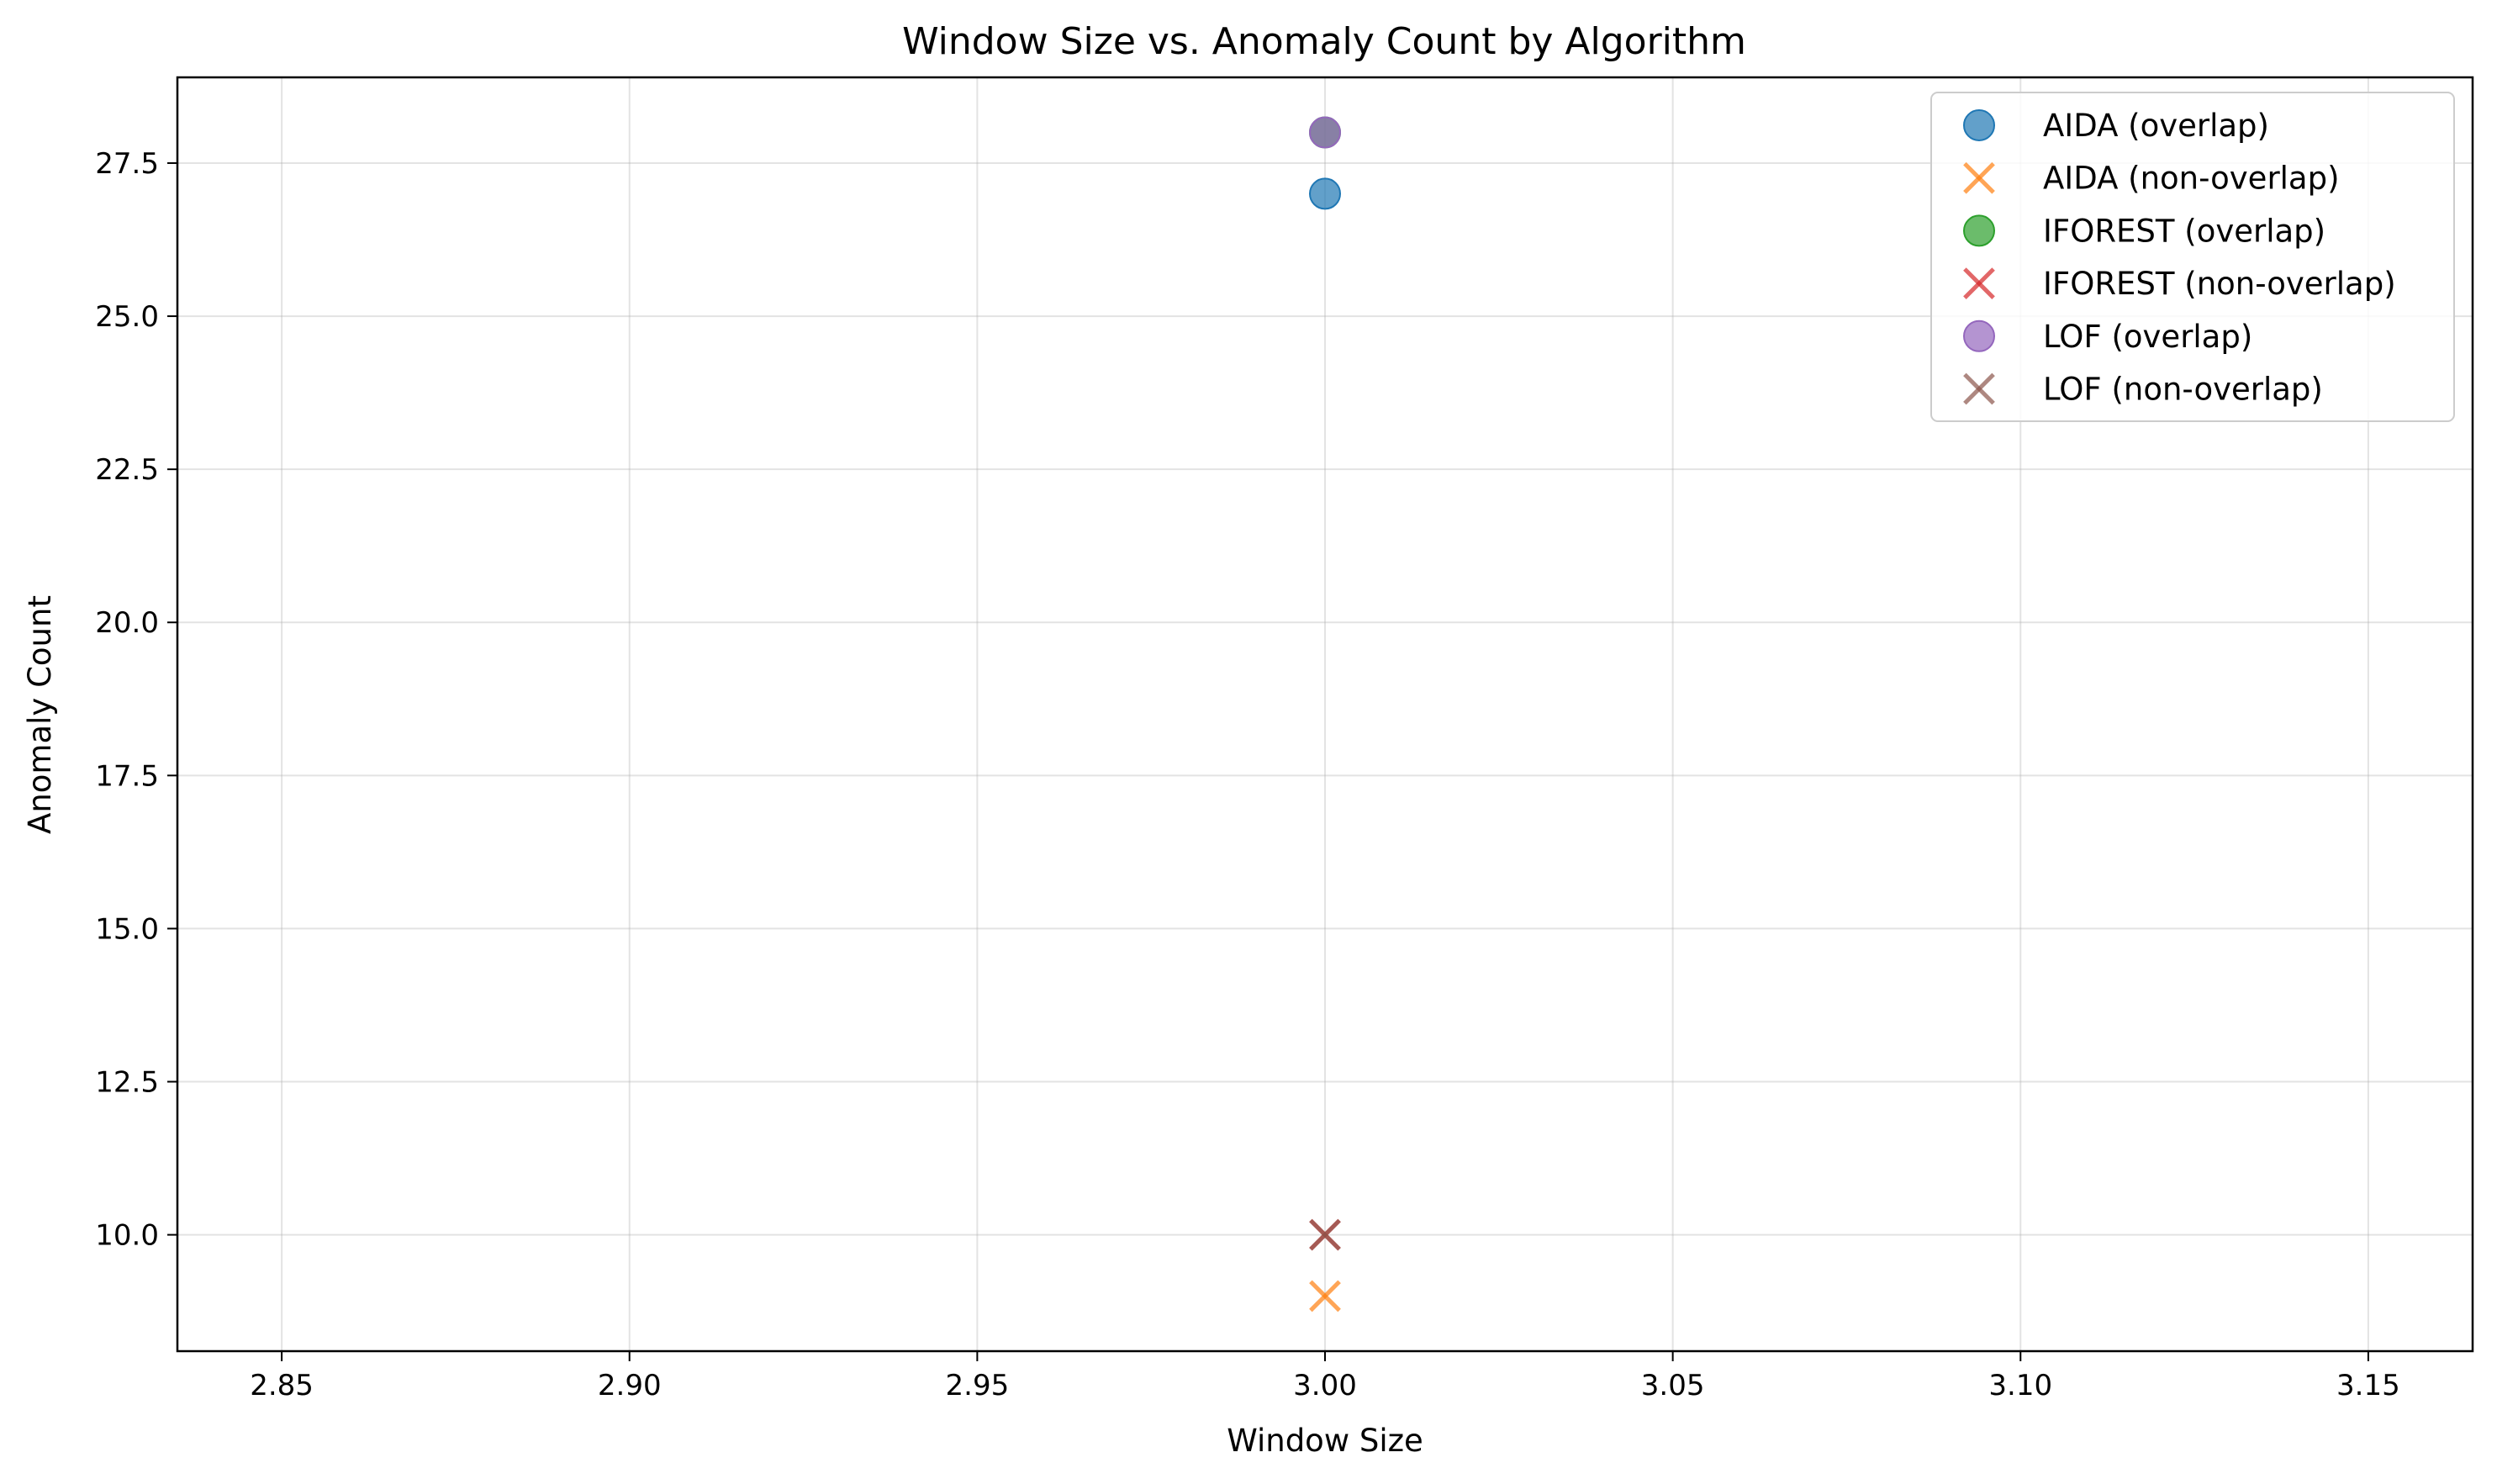  I want to click on x-tick-label: 3.00, so click(1325, 1385).